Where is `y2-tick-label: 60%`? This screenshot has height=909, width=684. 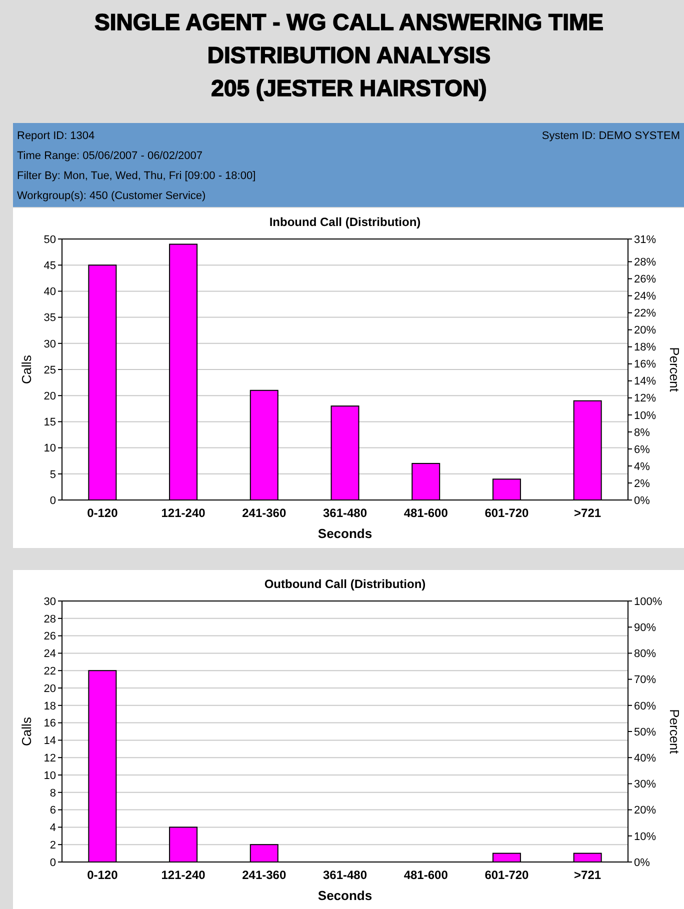
y2-tick-label: 60% is located at coordinates (645, 706).